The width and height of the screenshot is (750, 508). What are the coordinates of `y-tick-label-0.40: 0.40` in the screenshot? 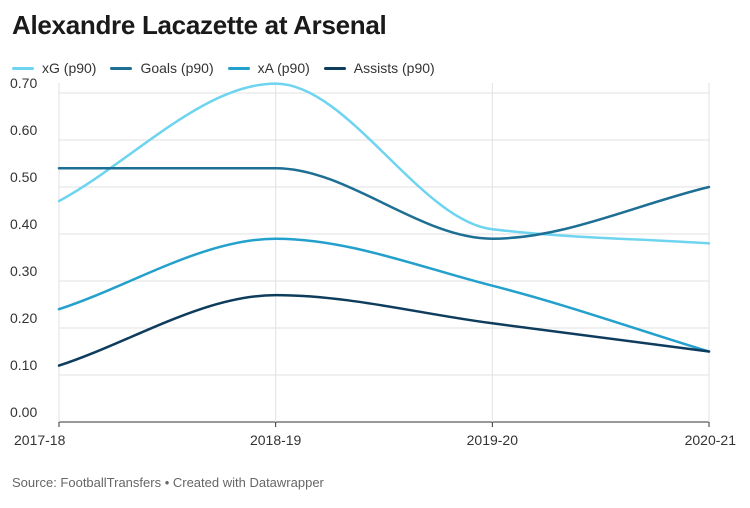 It's located at (23, 224).